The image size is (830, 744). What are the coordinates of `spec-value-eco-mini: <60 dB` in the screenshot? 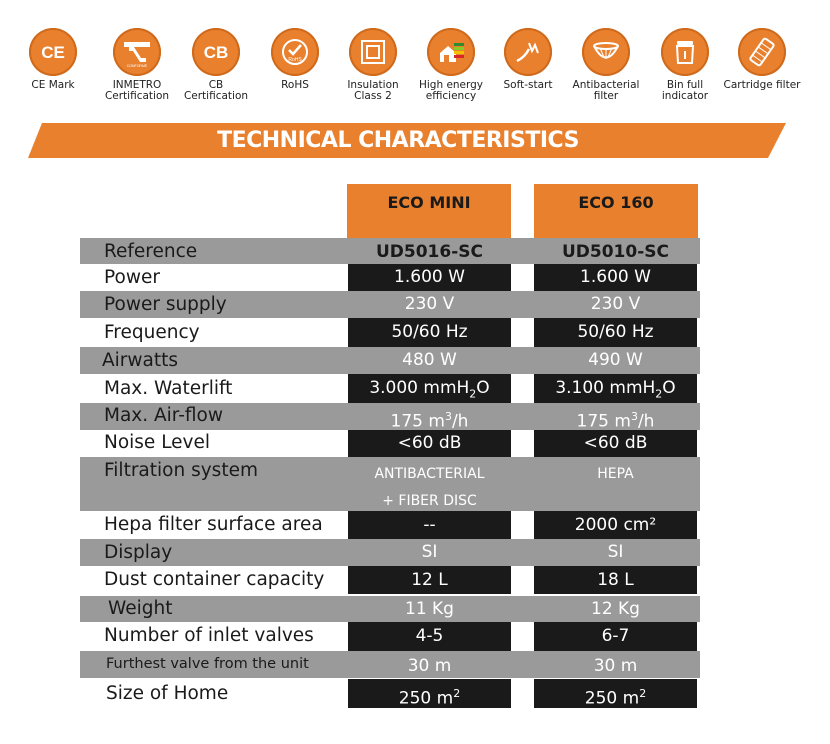 It's located at (429, 443).